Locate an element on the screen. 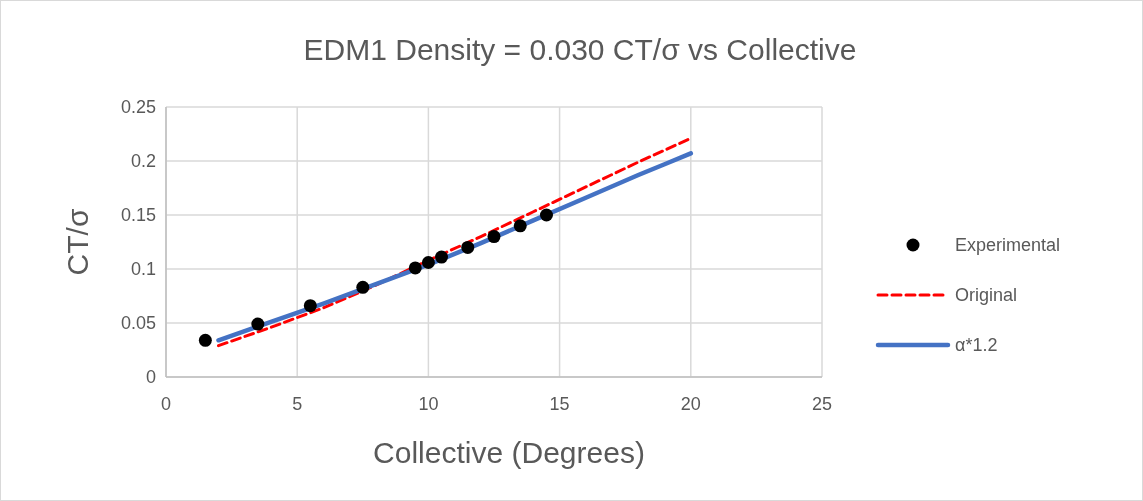 This screenshot has height=501, width=1143. x-tick-label: 25 is located at coordinates (822, 404).